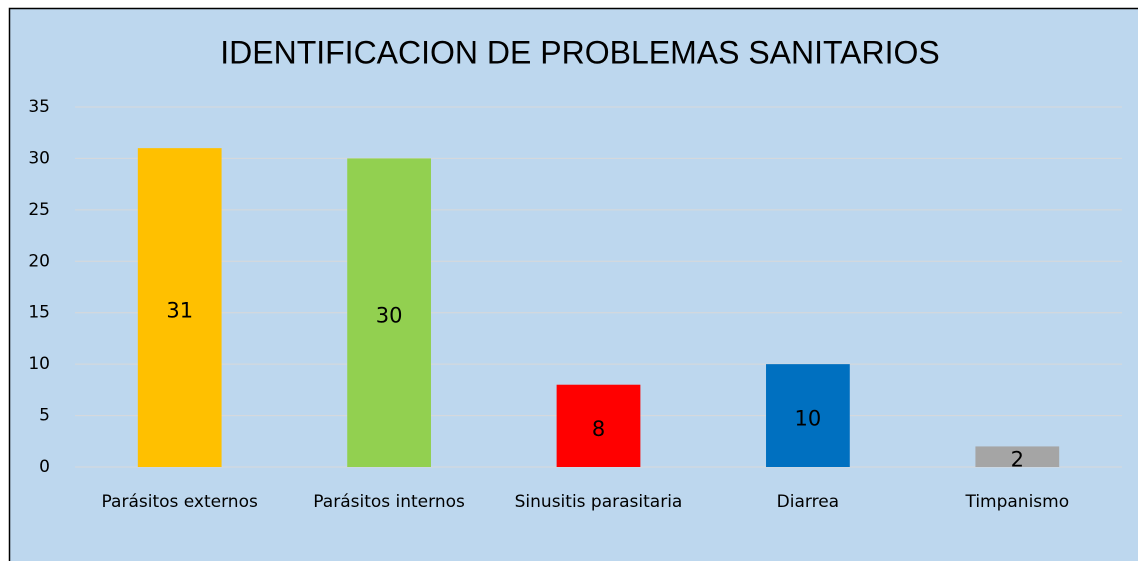 Image resolution: width=1138 pixels, height=561 pixels. What do you see at coordinates (1017, 460) in the screenshot?
I see `data-label: 2` at bounding box center [1017, 460].